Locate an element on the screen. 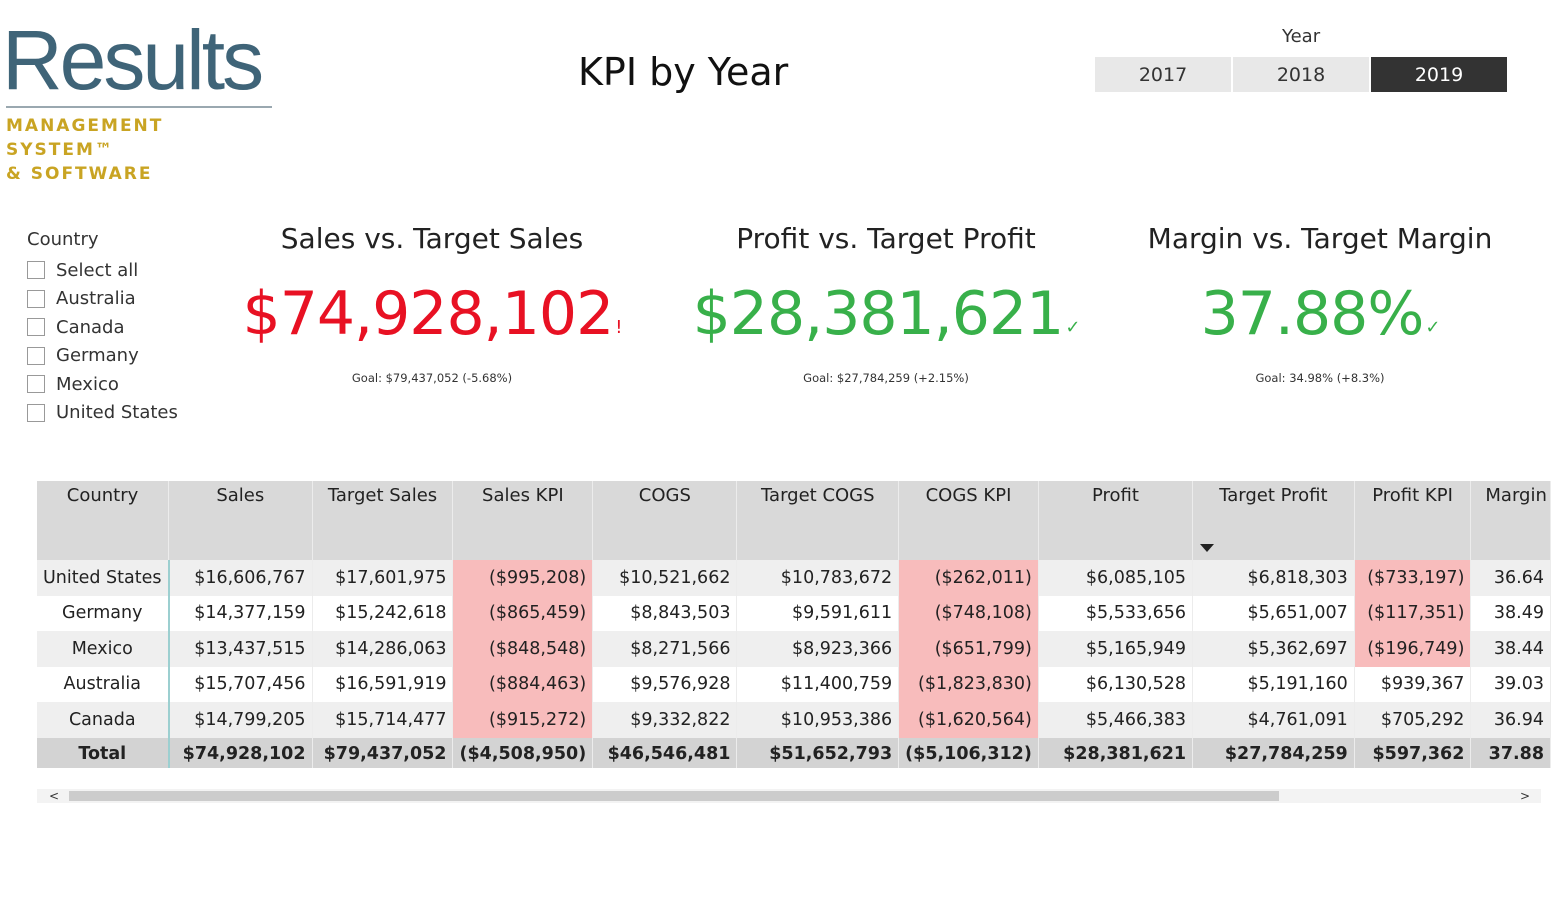 The height and width of the screenshot is (907, 1568). country-option-canada: Canada is located at coordinates (102, 327).